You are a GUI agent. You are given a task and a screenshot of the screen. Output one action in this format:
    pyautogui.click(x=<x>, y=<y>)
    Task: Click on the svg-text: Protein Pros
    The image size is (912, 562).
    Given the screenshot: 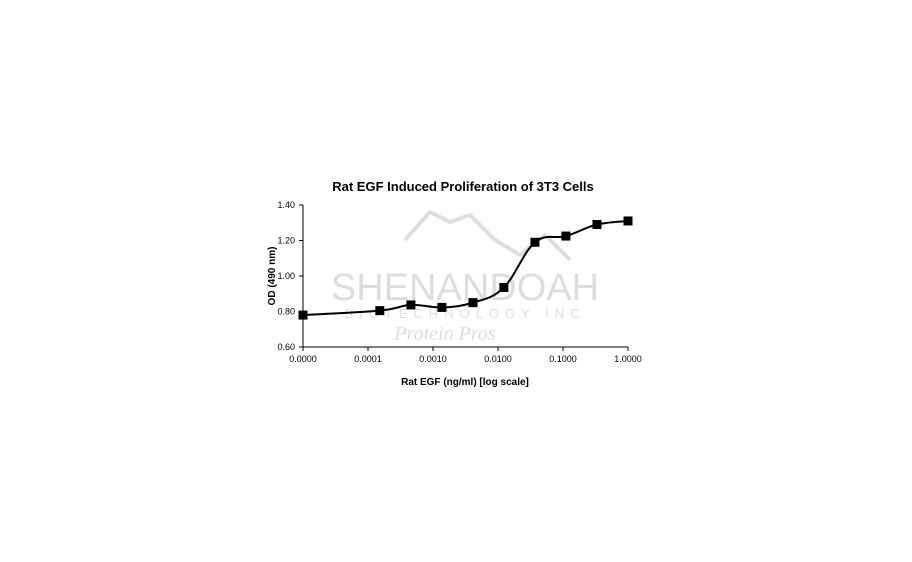 What is the action you would take?
    pyautogui.click(x=444, y=334)
    